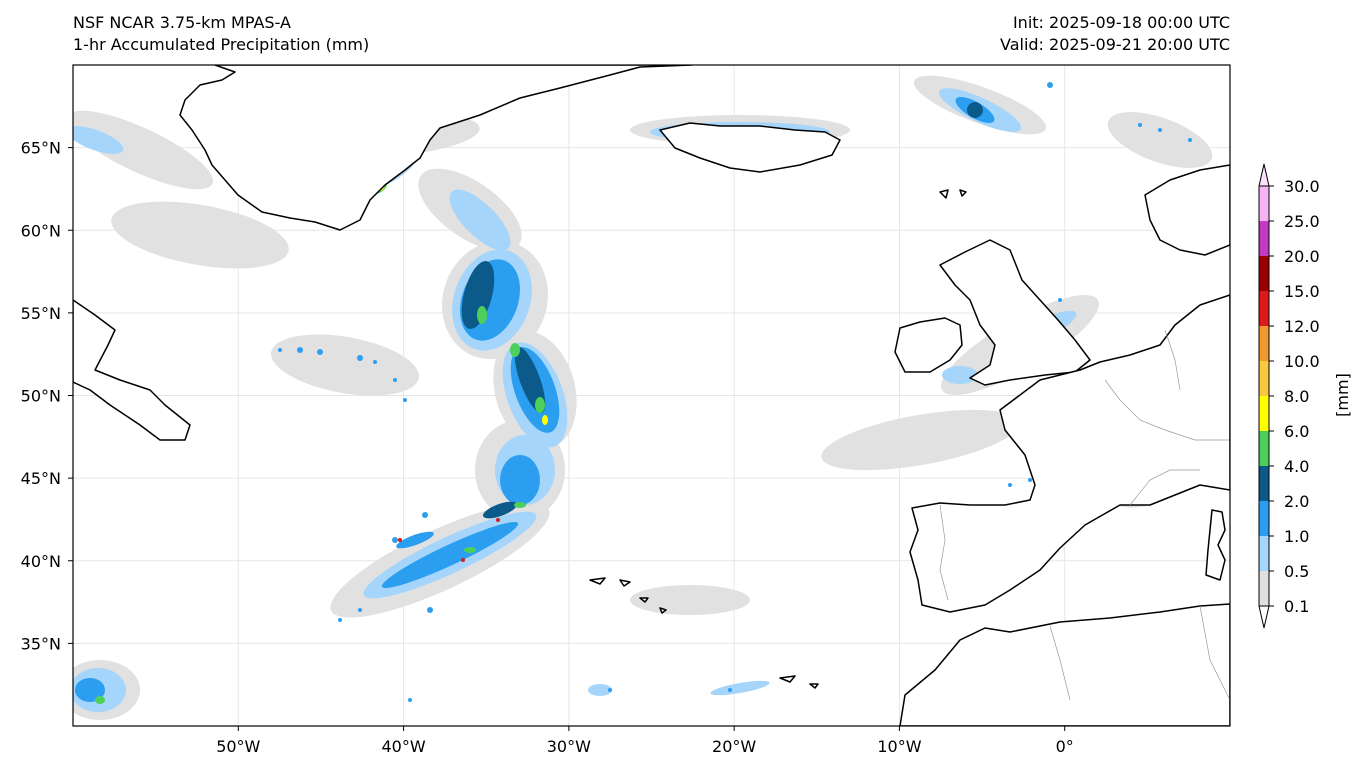 The width and height of the screenshot is (1366, 770). Describe the element at coordinates (750, 147) in the screenshot. I see `iceland-coast` at that location.